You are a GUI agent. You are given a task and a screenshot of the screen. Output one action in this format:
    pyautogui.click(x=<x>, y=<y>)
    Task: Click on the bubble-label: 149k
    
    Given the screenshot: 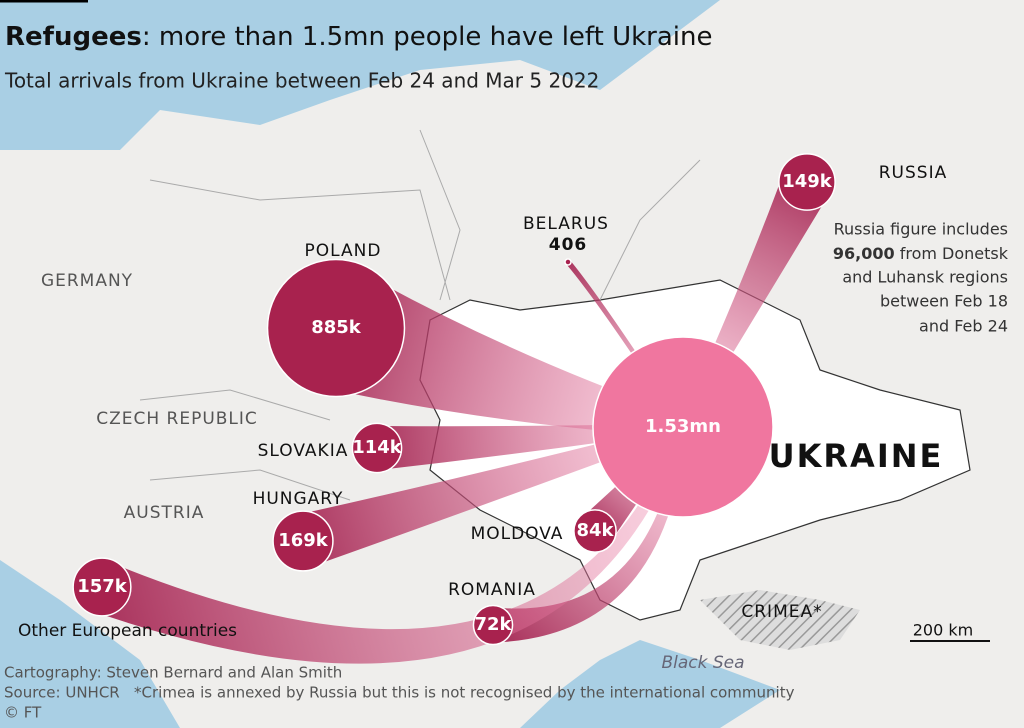 What is the action you would take?
    pyautogui.click(x=807, y=181)
    